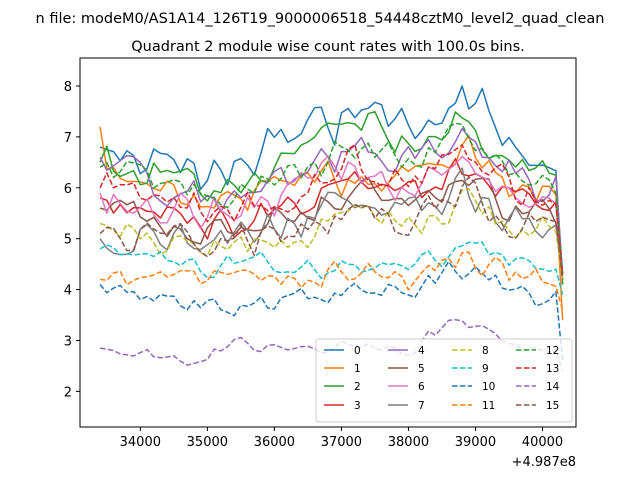 The height and width of the screenshot is (480, 640). What do you see at coordinates (485, 351) in the screenshot?
I see `legend-label-8: 8` at bounding box center [485, 351].